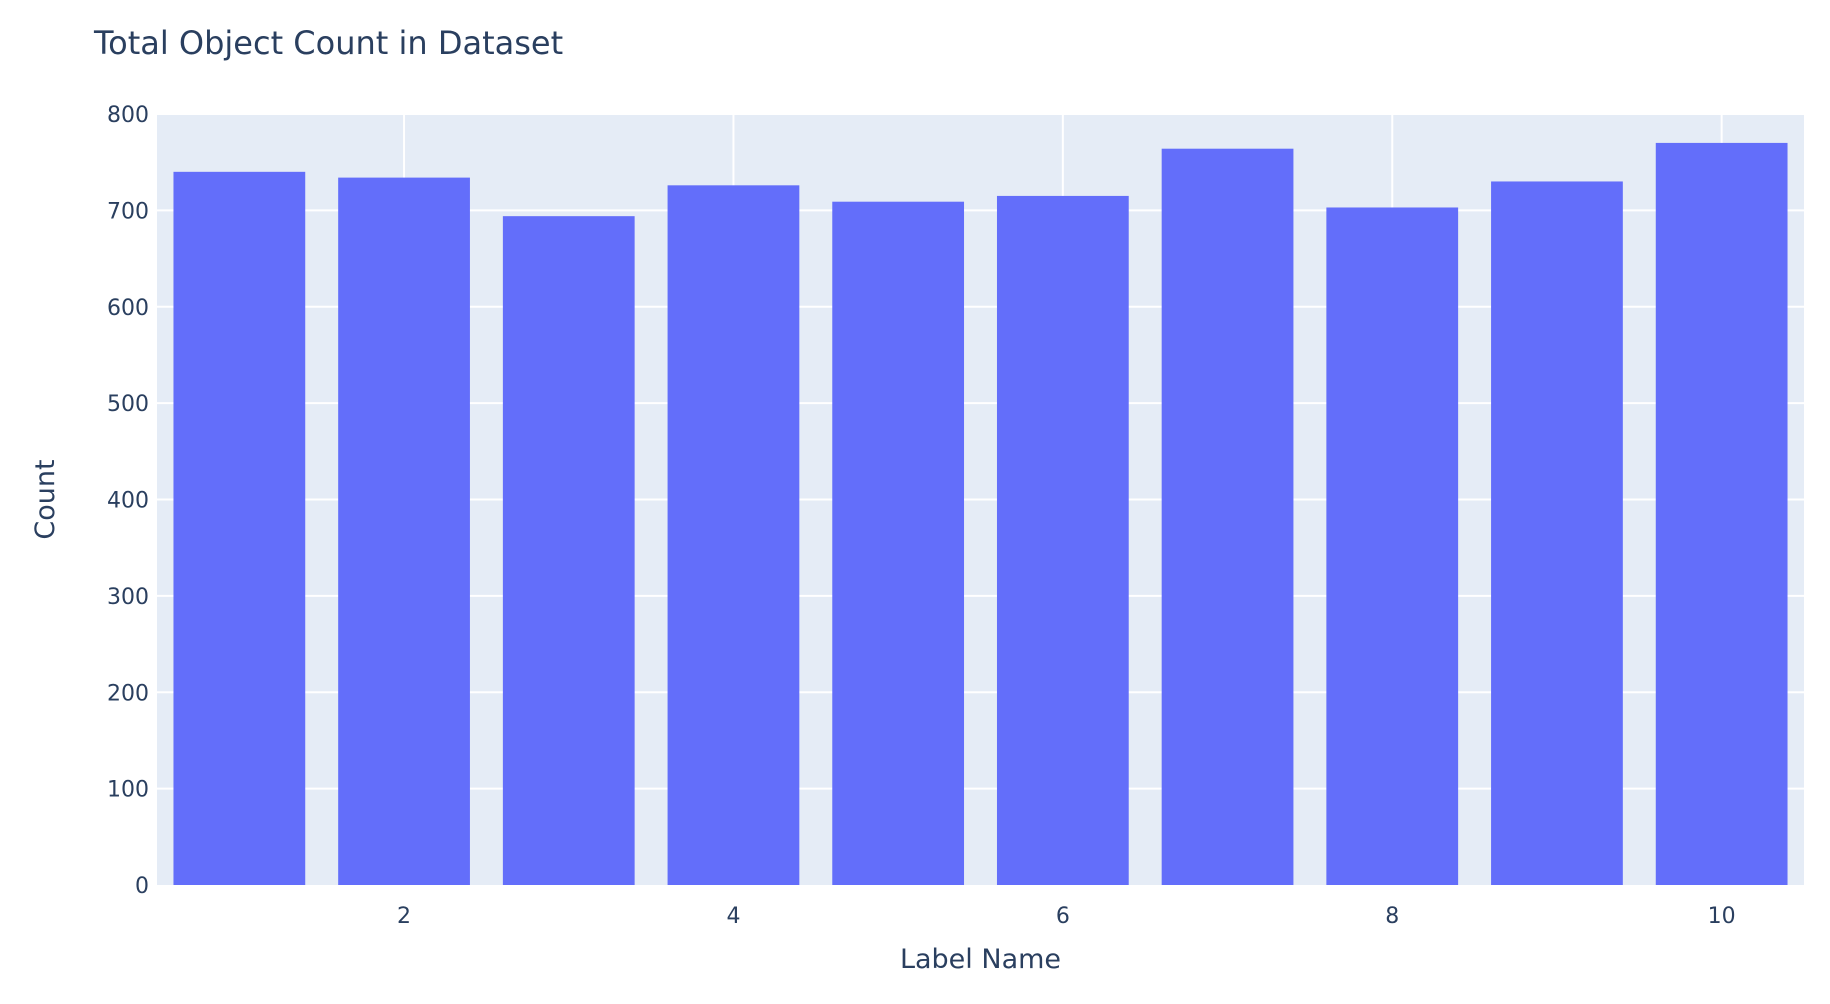  What do you see at coordinates (128, 115) in the screenshot?
I see `y-tick-label: 800` at bounding box center [128, 115].